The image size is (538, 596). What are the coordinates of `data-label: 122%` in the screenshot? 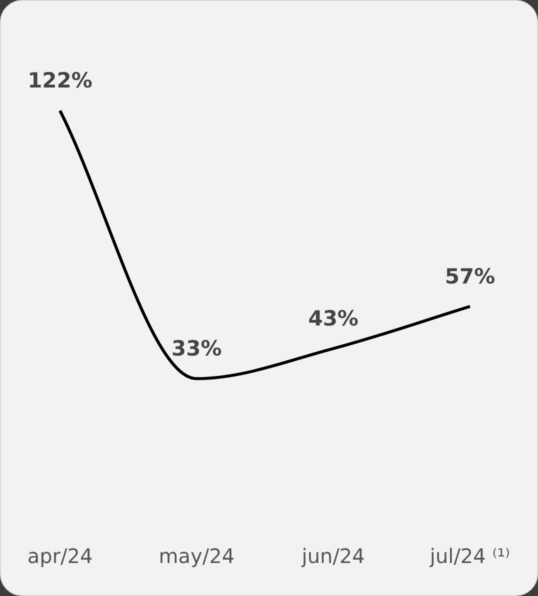 It's located at (60, 80).